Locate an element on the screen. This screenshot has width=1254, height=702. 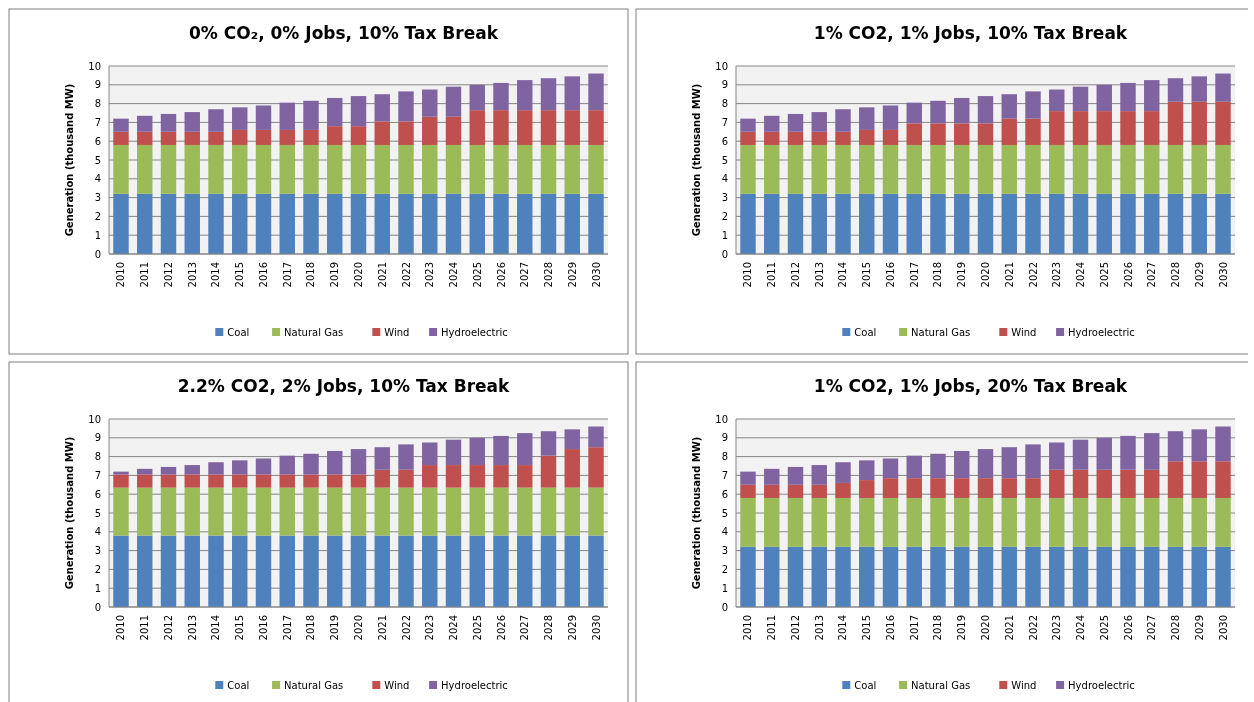
chart-title: 1% CO2, 1% Jobs, 10% Tax Break is located at coordinates (970, 33).